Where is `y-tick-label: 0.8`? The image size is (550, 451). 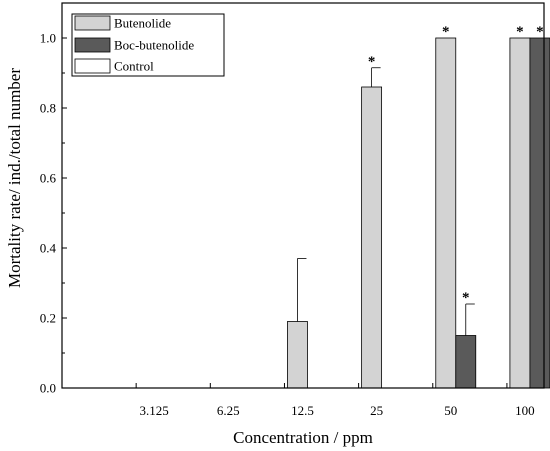
y-tick-label: 0.8 is located at coordinates (48, 108).